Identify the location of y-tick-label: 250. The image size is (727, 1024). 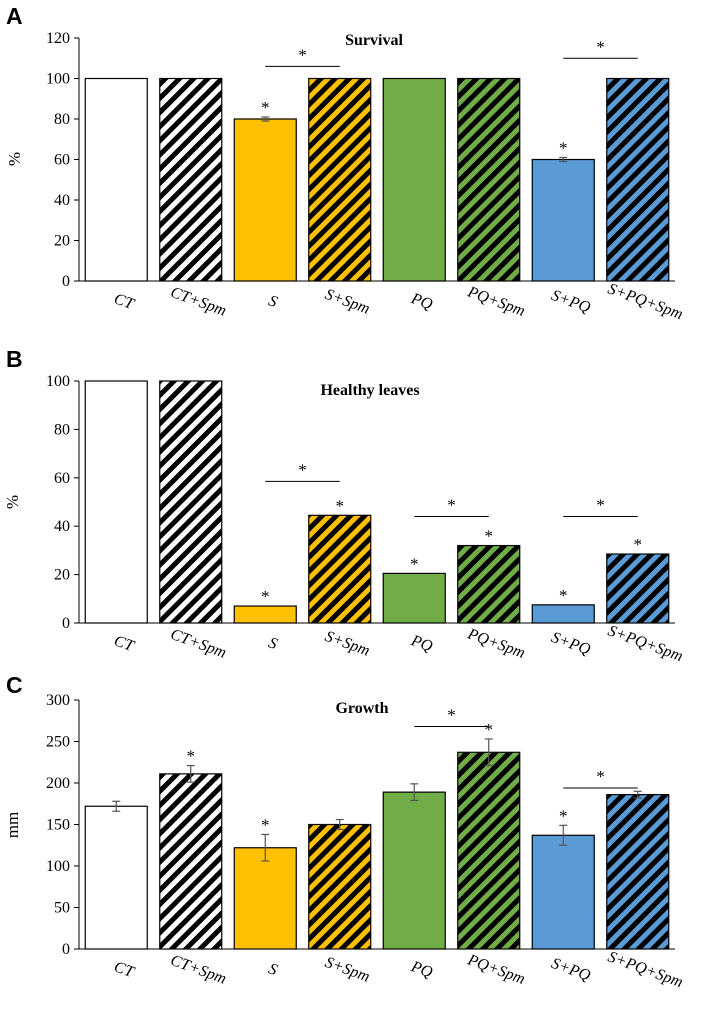
(58, 742).